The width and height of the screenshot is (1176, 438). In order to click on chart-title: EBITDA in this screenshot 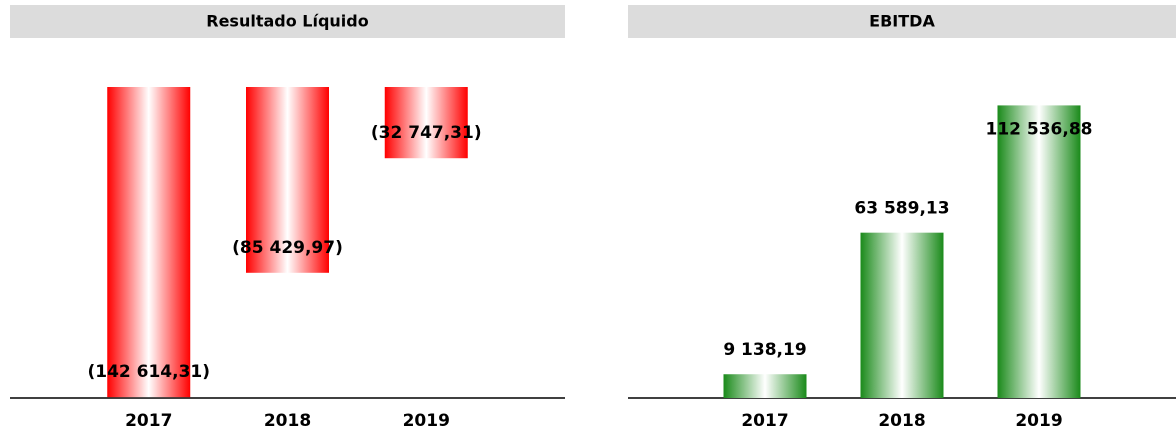, I will do `click(902, 21)`.